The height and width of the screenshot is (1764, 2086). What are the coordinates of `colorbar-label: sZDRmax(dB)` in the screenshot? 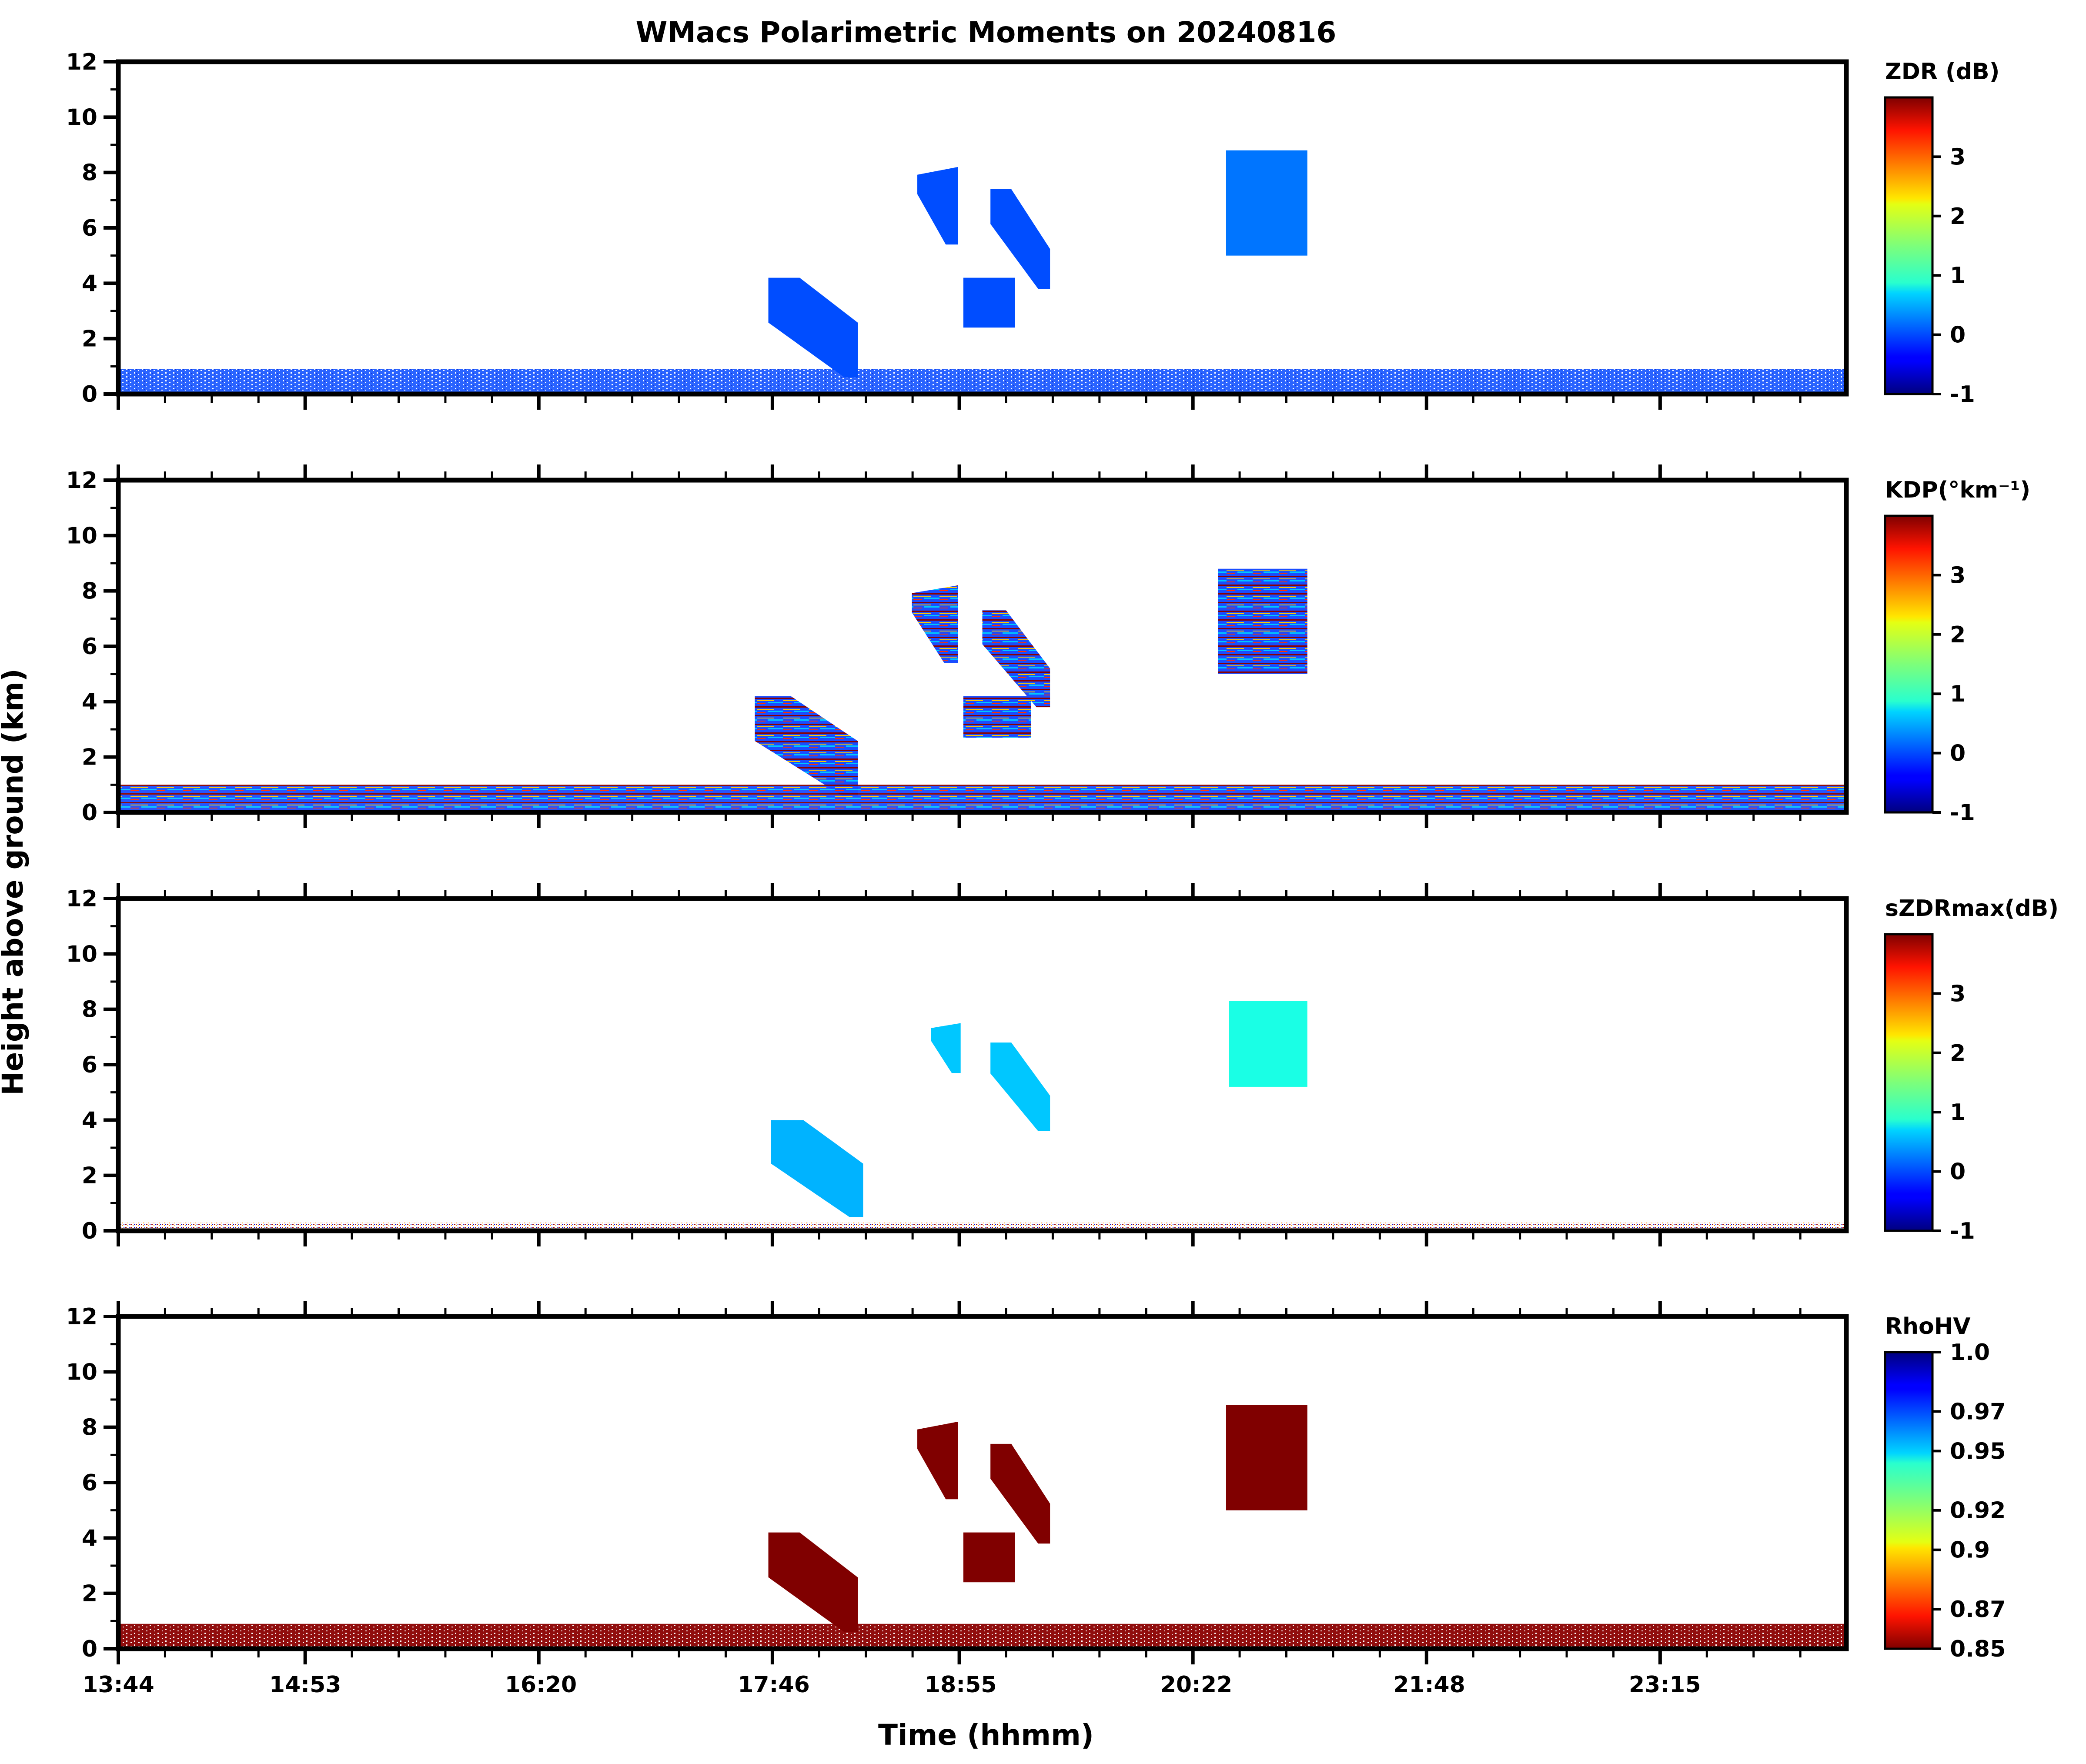 It's located at (1972, 908).